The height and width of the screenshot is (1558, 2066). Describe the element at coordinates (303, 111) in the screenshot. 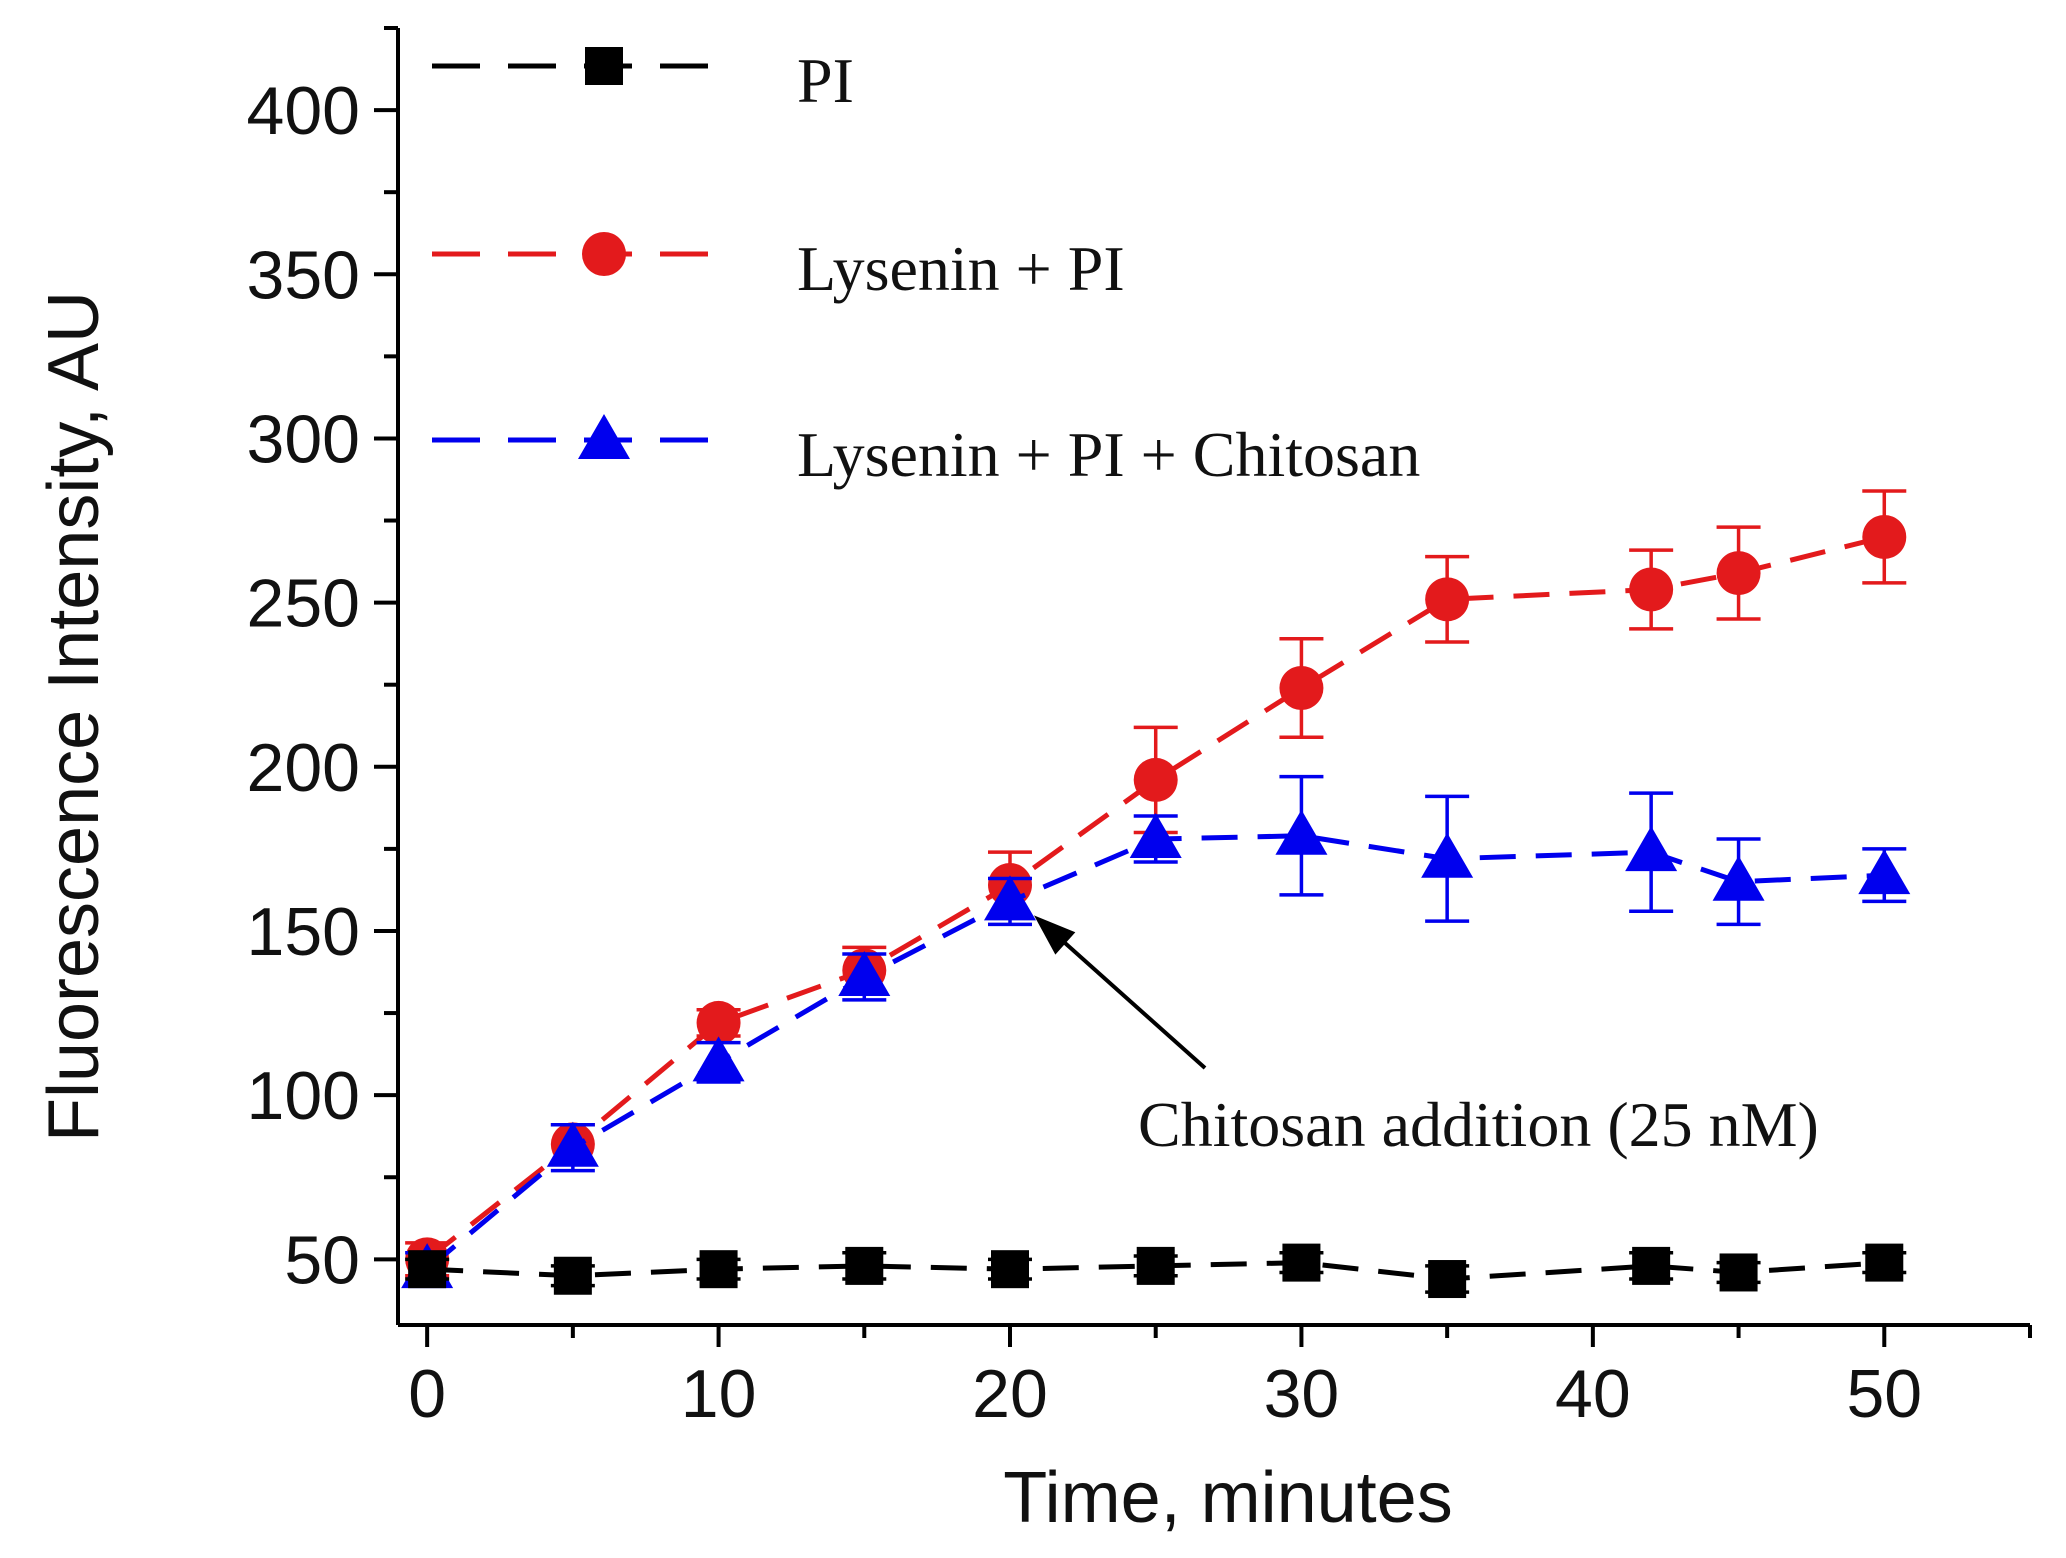

I see `y-tick-label: 400` at that location.